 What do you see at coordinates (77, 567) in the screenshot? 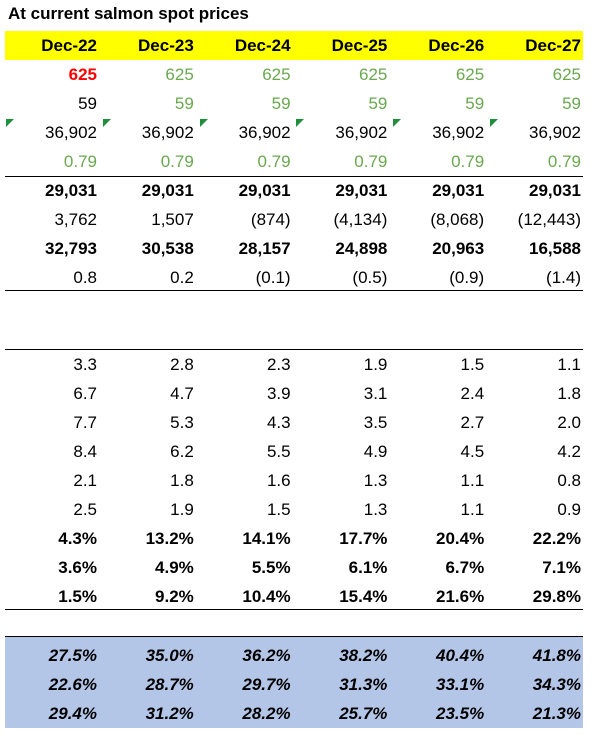
I see `cell: 3.6%` at bounding box center [77, 567].